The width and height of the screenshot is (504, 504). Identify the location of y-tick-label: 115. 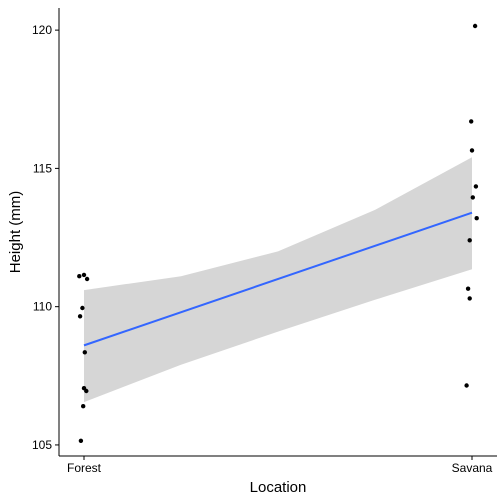
(42, 168).